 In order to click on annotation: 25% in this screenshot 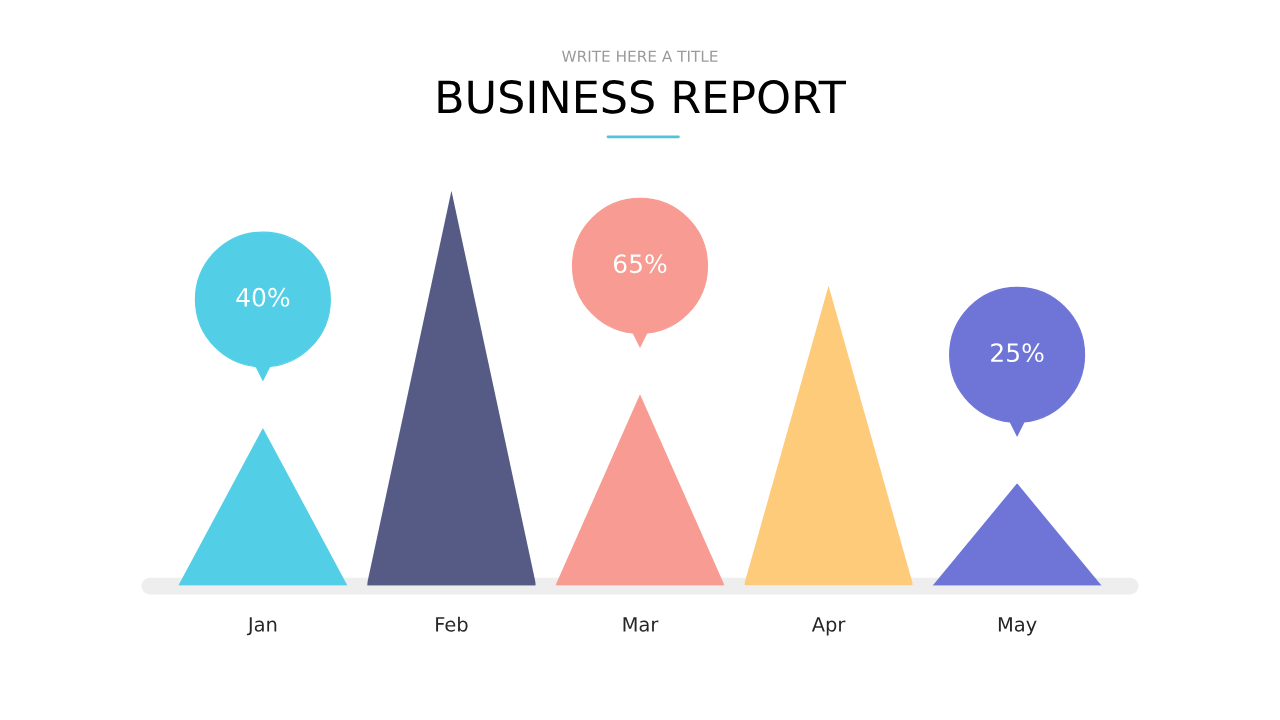, I will do `click(1017, 353)`.